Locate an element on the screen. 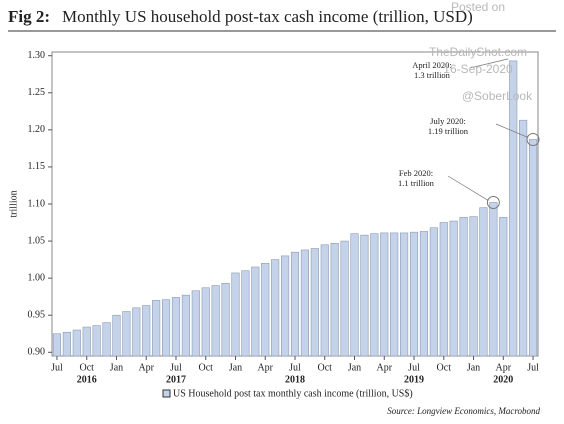 The width and height of the screenshot is (564, 424). watermark: Posted on is located at coordinates (478, 7).